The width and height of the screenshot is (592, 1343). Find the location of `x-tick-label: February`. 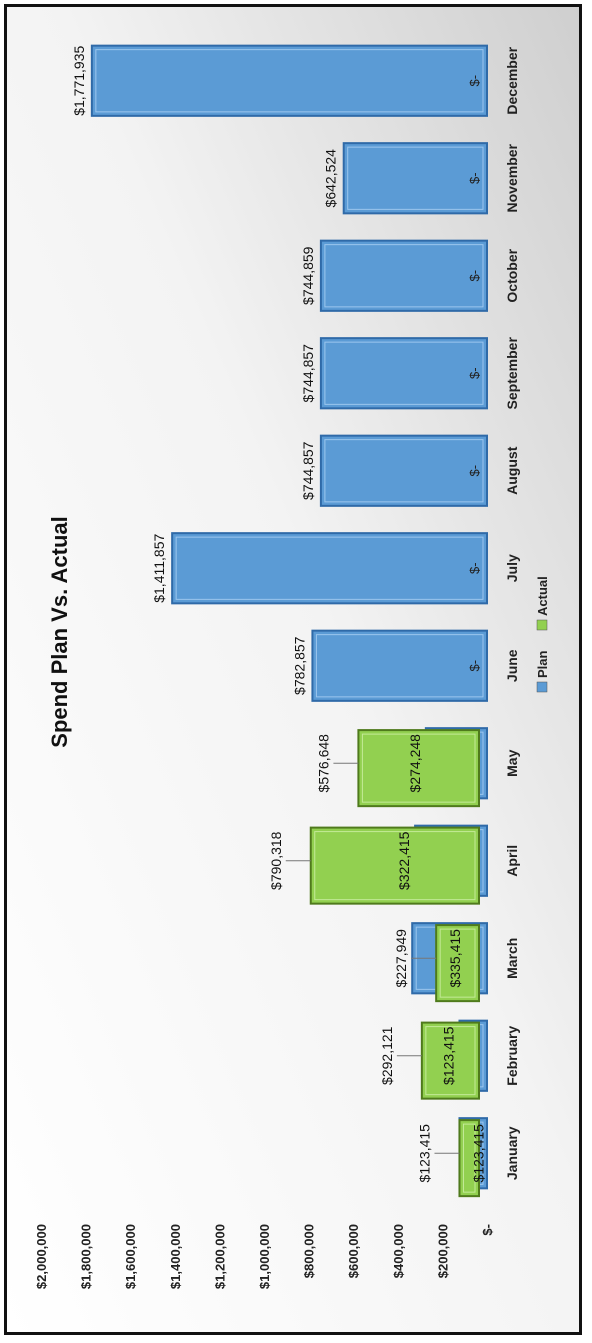

x-tick-label: February is located at coordinates (512, 1056).